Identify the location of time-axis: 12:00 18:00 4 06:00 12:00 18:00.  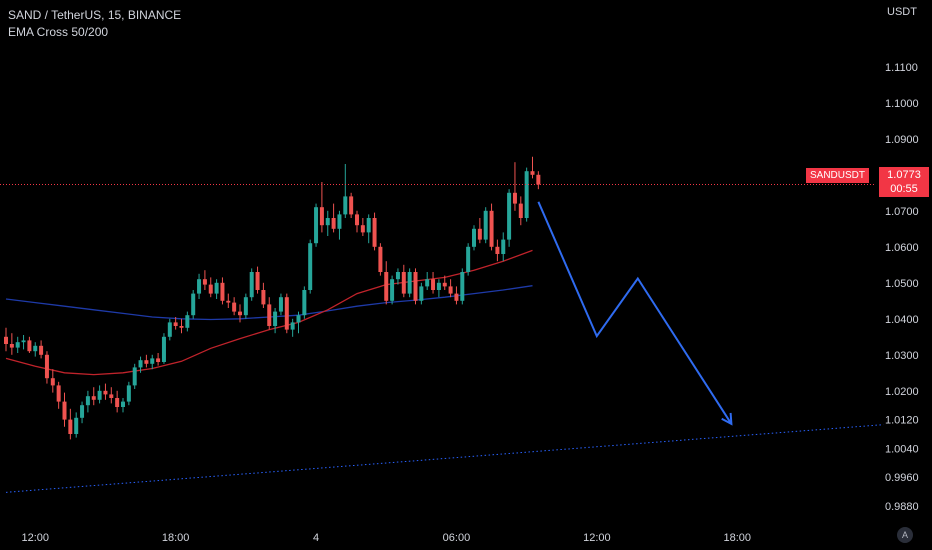
(386, 538).